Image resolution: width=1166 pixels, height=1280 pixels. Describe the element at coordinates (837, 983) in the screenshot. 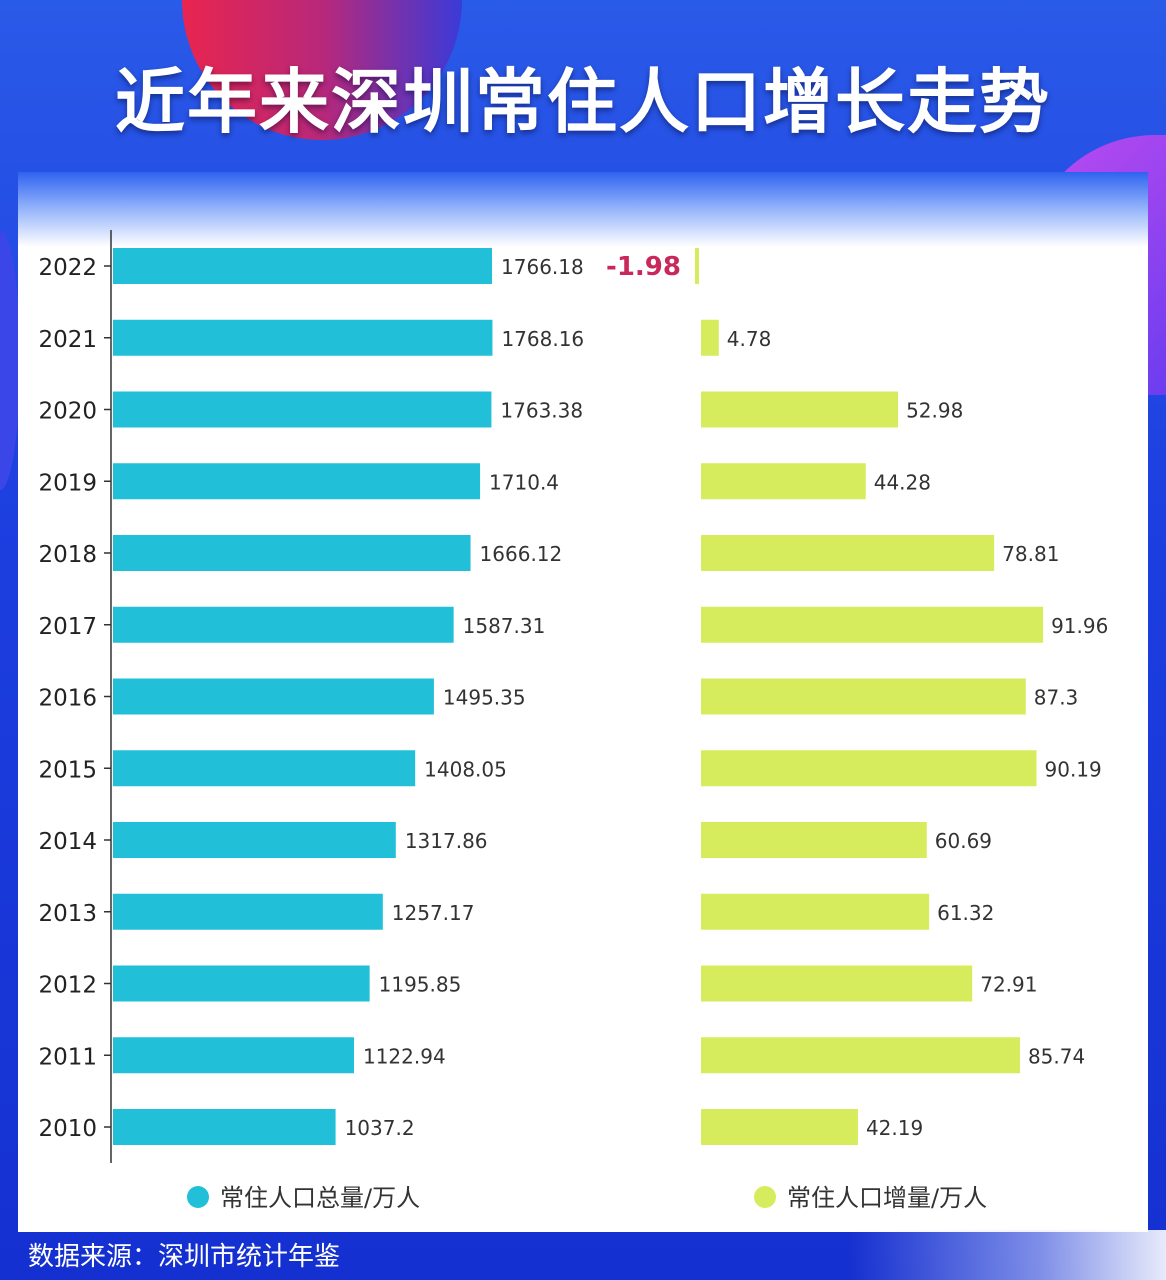

I see `bar-increase-2012` at that location.